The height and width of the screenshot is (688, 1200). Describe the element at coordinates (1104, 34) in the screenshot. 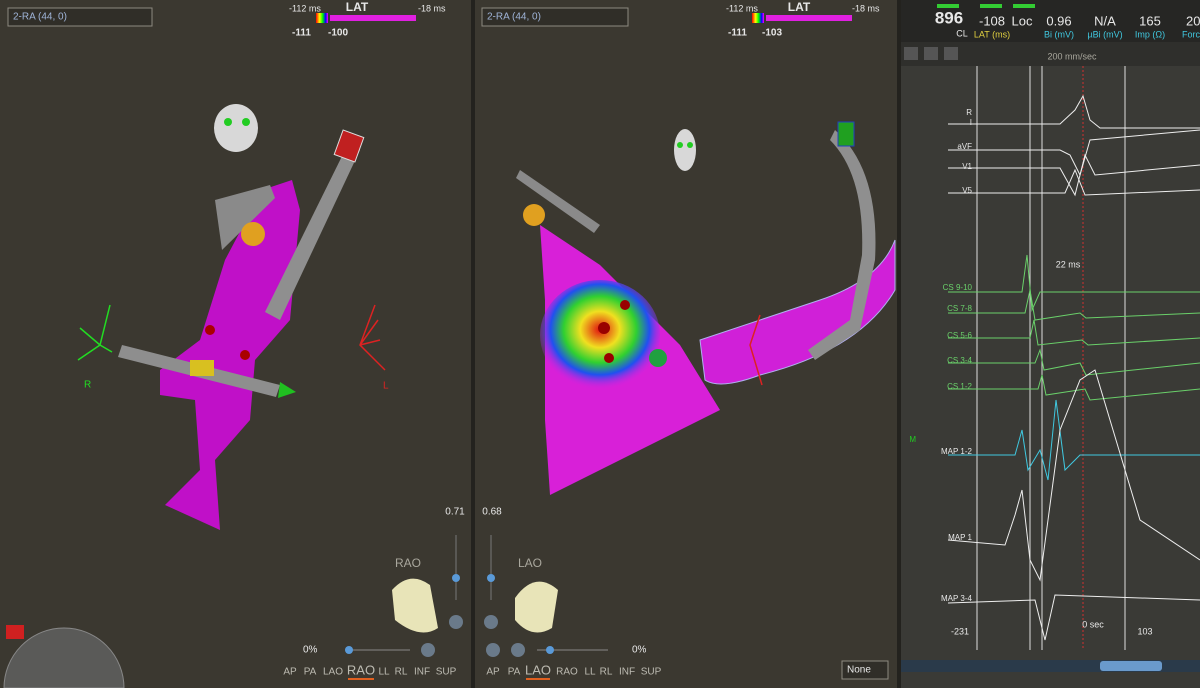

I see `readout-label: µBi (mV)` at that location.